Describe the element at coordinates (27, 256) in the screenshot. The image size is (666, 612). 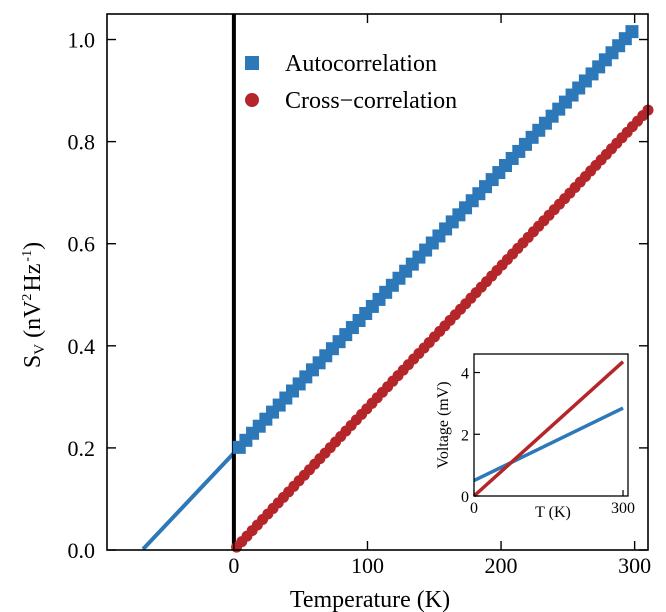
I see `y-axis-title-unit-sup2: -1` at that location.